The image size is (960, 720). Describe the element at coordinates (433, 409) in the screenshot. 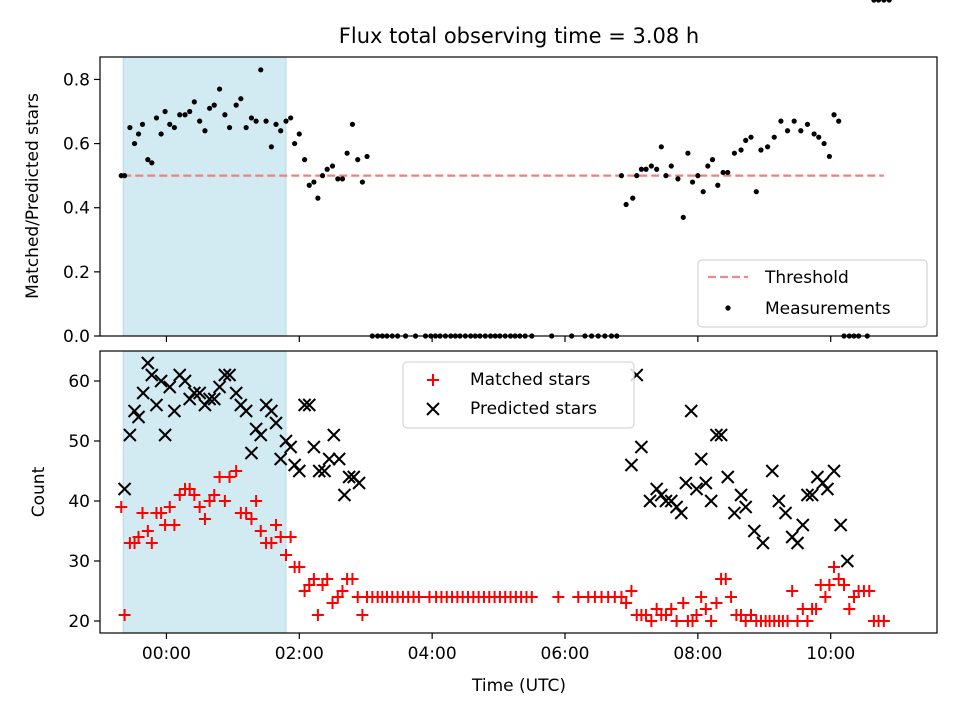

I see `predicted-legend-swatch` at that location.